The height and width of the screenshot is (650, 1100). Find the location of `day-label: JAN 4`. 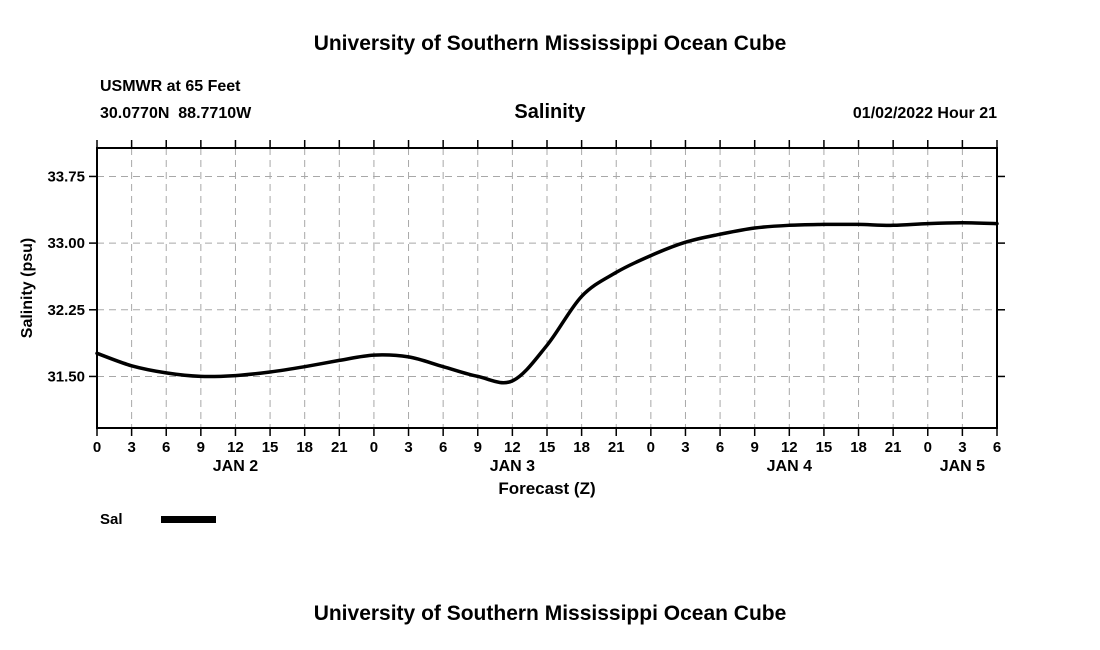

day-label: JAN 4 is located at coordinates (789, 466).